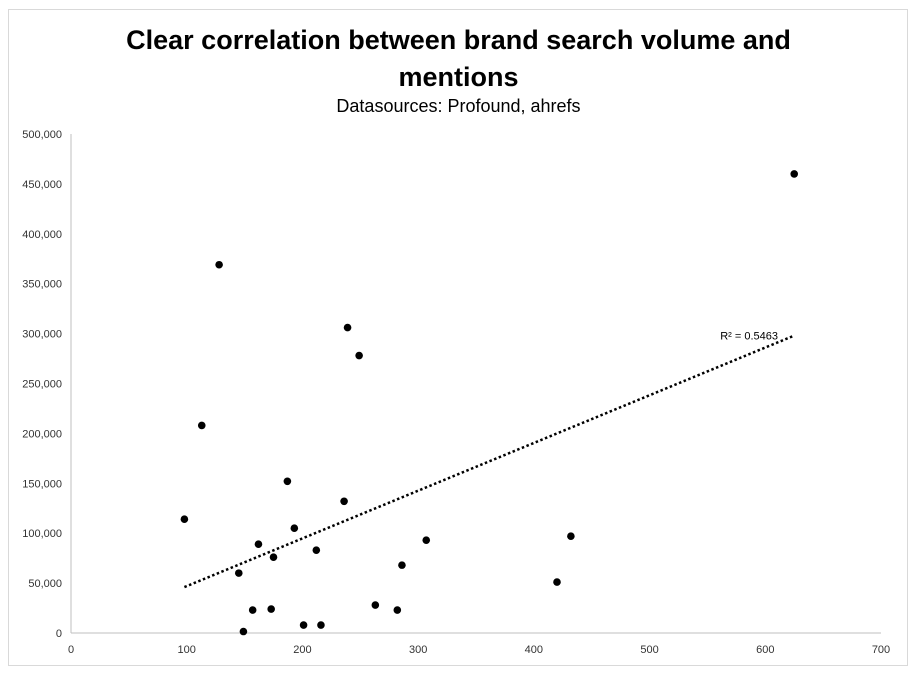 Image resolution: width=917 pixels, height=675 pixels. Describe the element at coordinates (42, 385) in the screenshot. I see `y-tick-label: 250,000` at that location.